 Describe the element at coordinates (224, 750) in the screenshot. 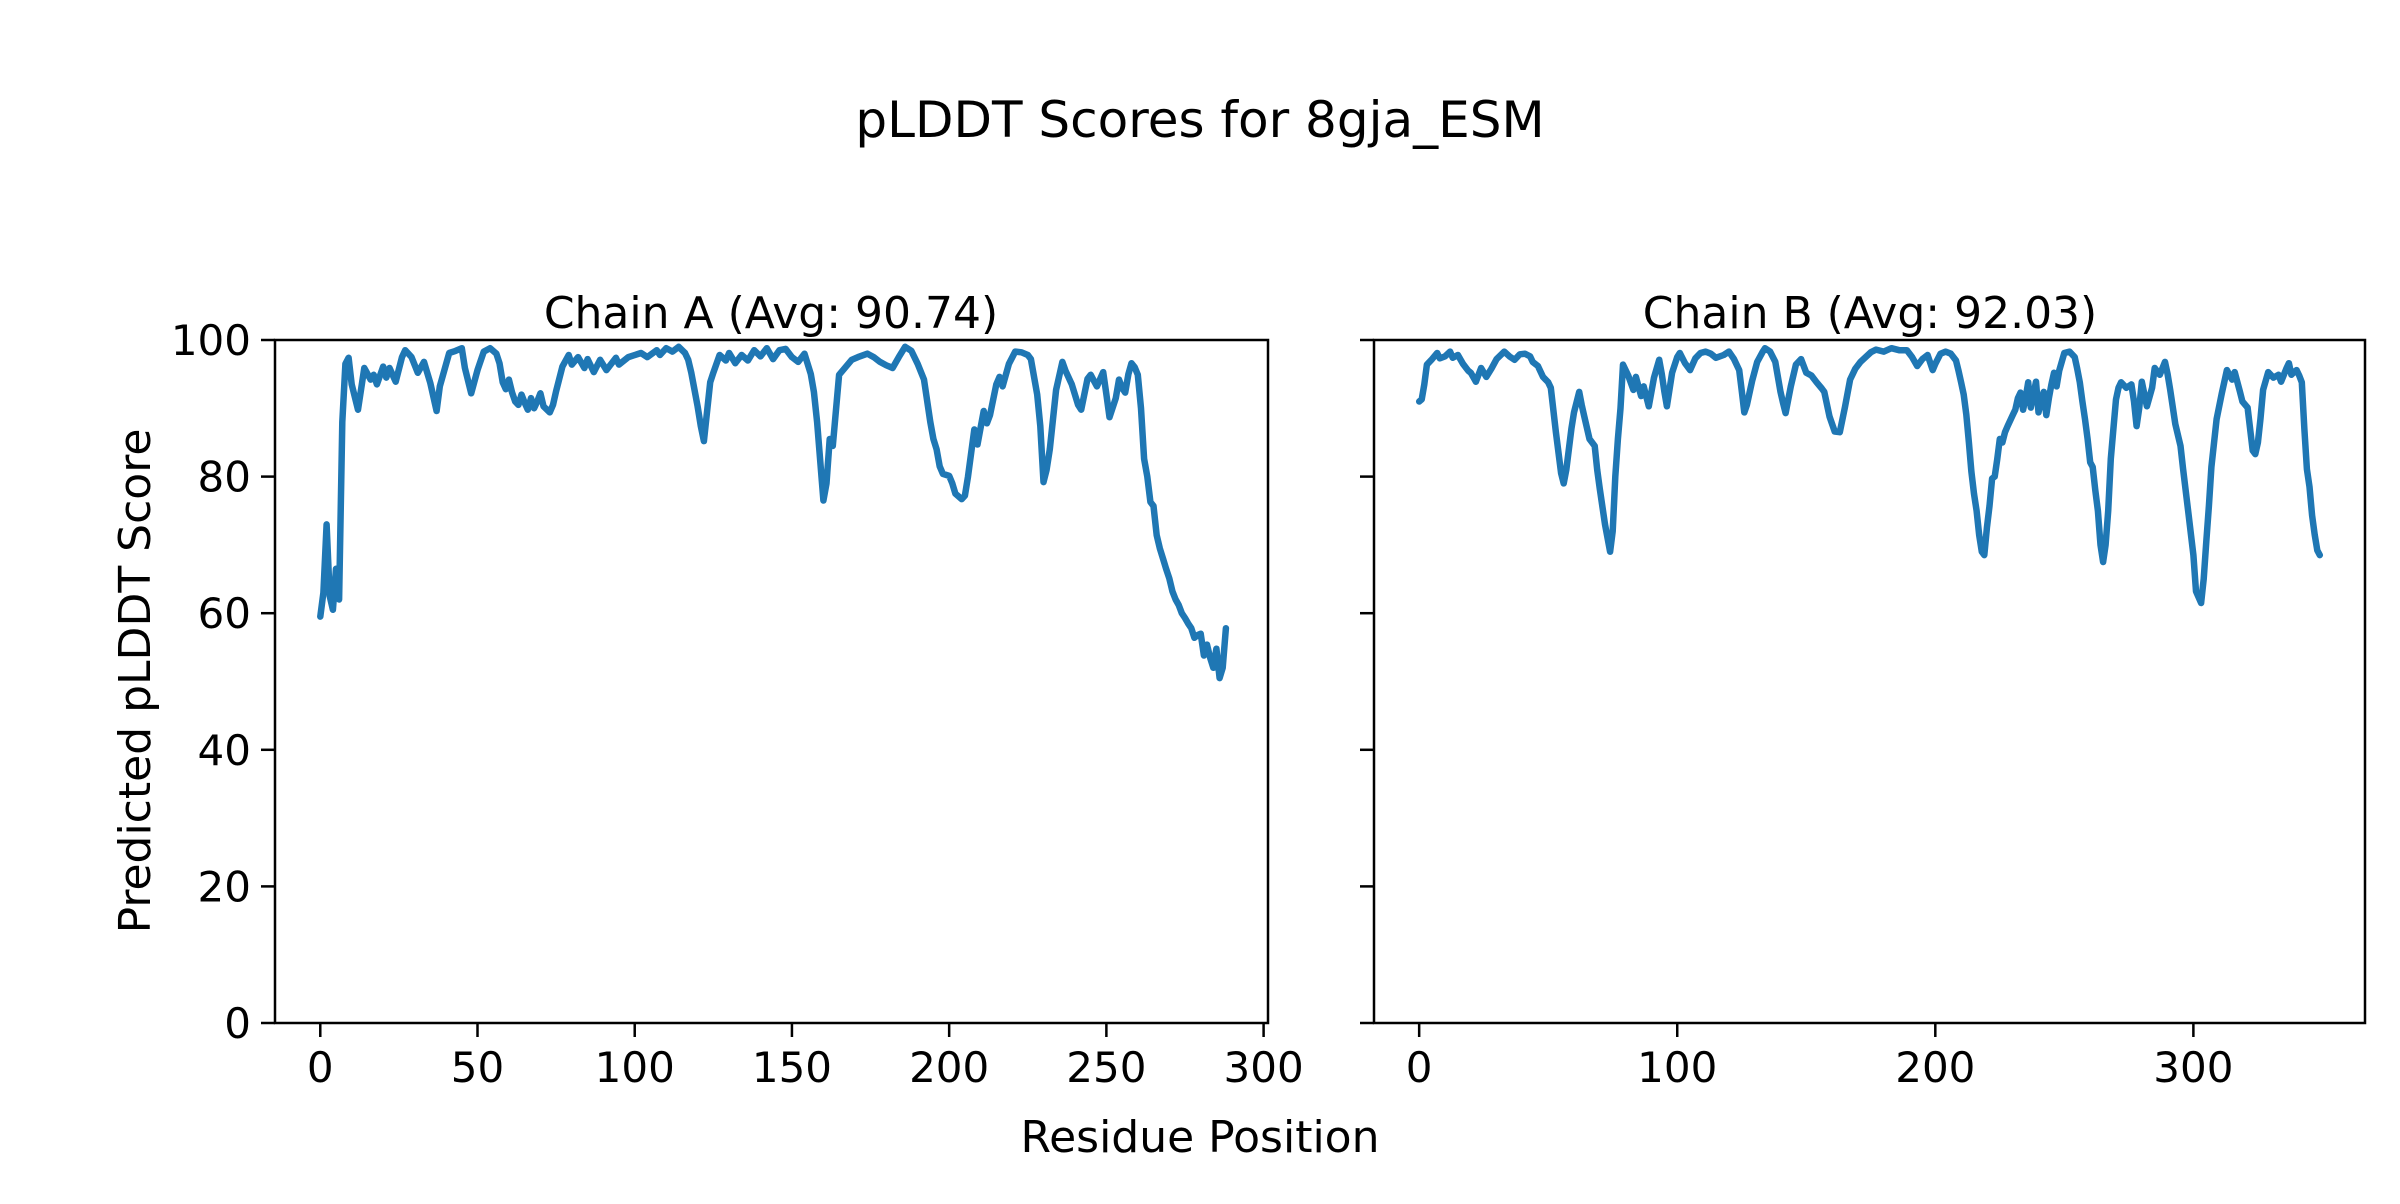

I see `y-tick-label: 40` at that location.